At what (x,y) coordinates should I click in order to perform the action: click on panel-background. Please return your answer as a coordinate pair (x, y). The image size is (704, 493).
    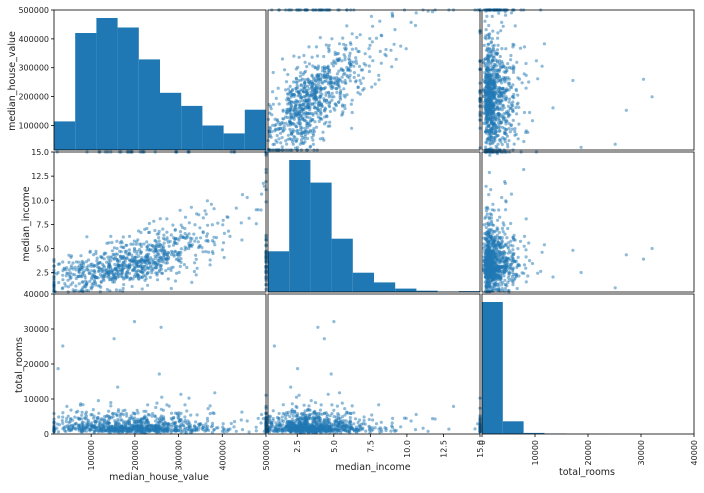
    Looking at the image, I should click on (160, 364).